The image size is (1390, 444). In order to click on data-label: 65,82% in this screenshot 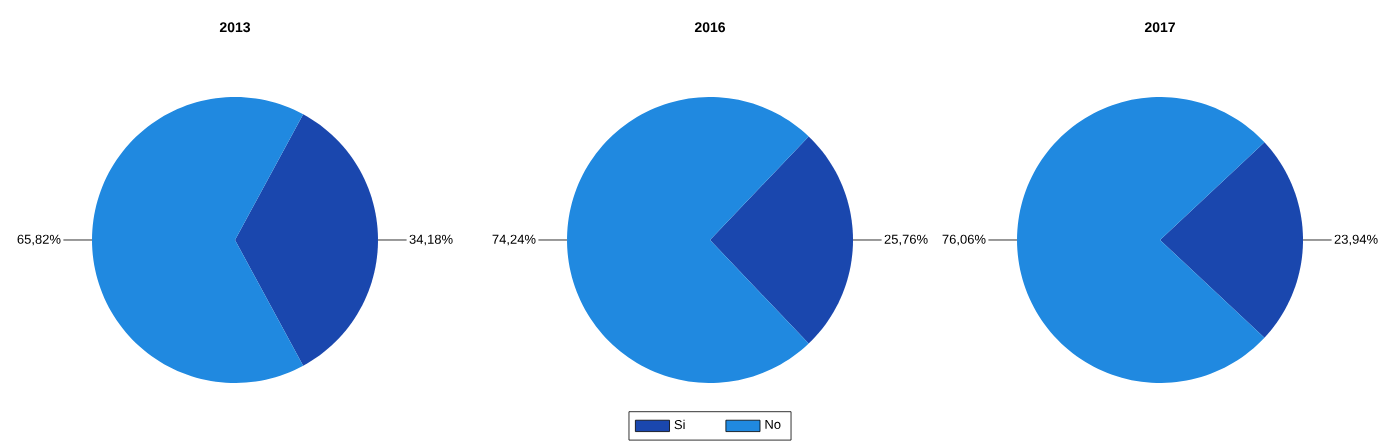, I will do `click(39, 240)`.